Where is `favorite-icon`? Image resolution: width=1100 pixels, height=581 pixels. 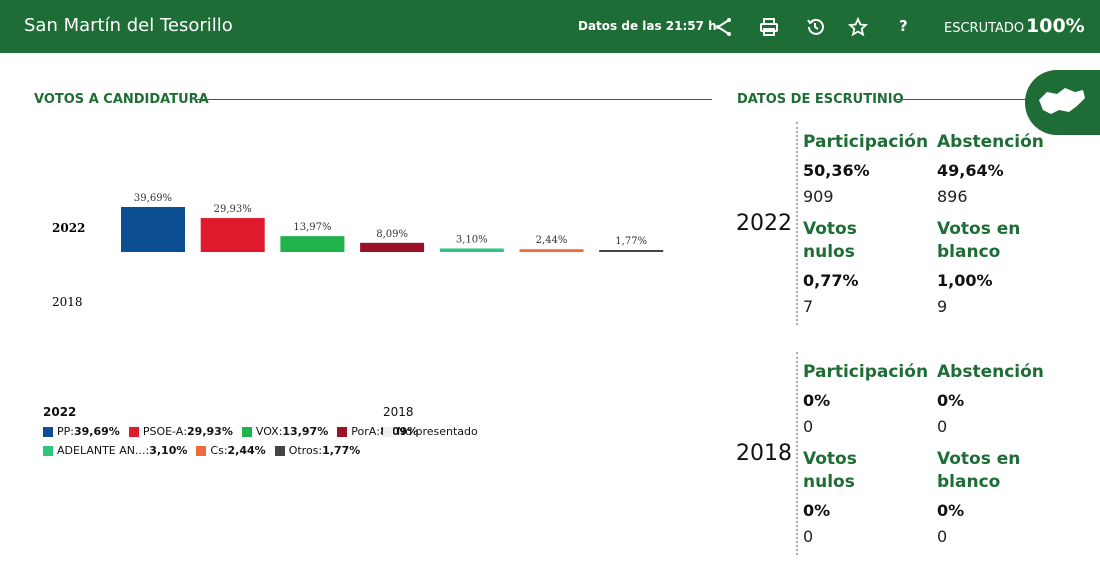
favorite-icon is located at coordinates (858, 27).